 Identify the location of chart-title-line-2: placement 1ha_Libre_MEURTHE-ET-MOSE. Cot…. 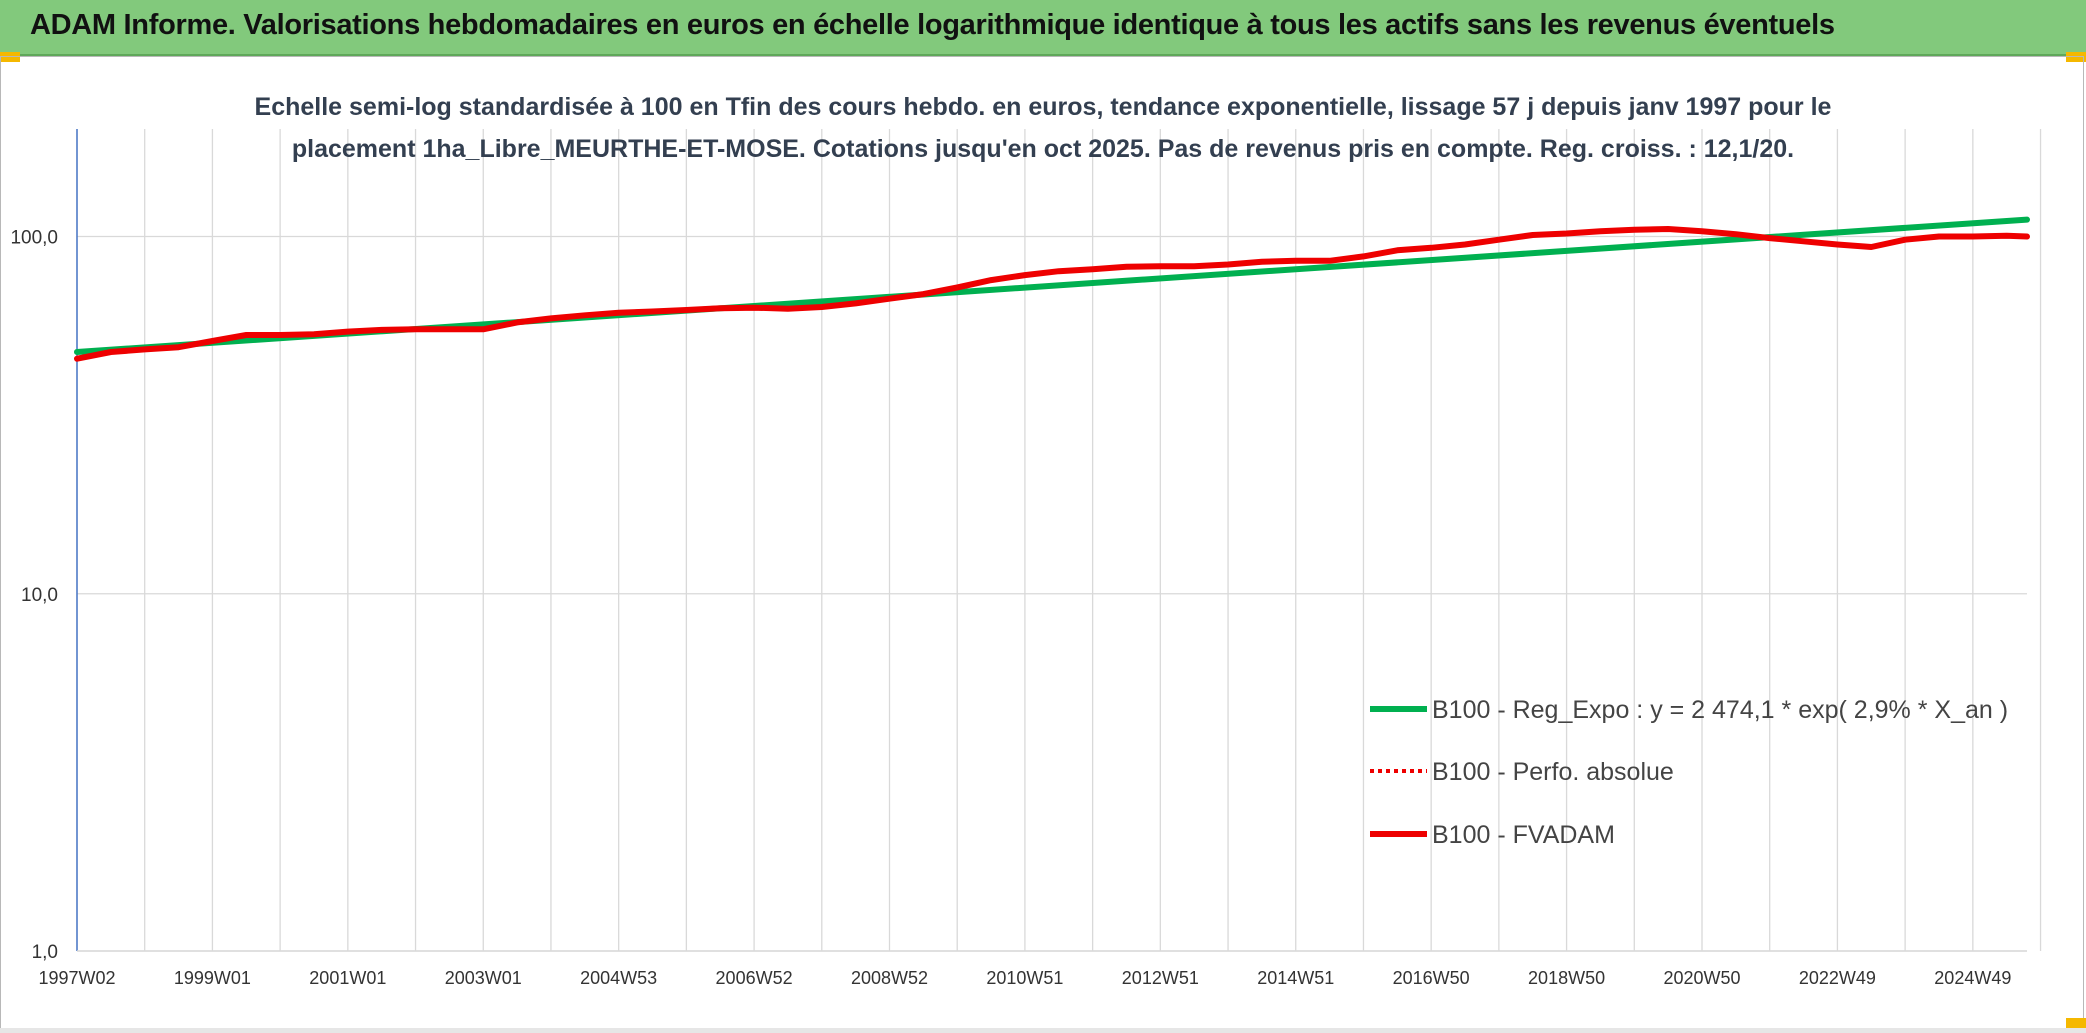
(1043, 149).